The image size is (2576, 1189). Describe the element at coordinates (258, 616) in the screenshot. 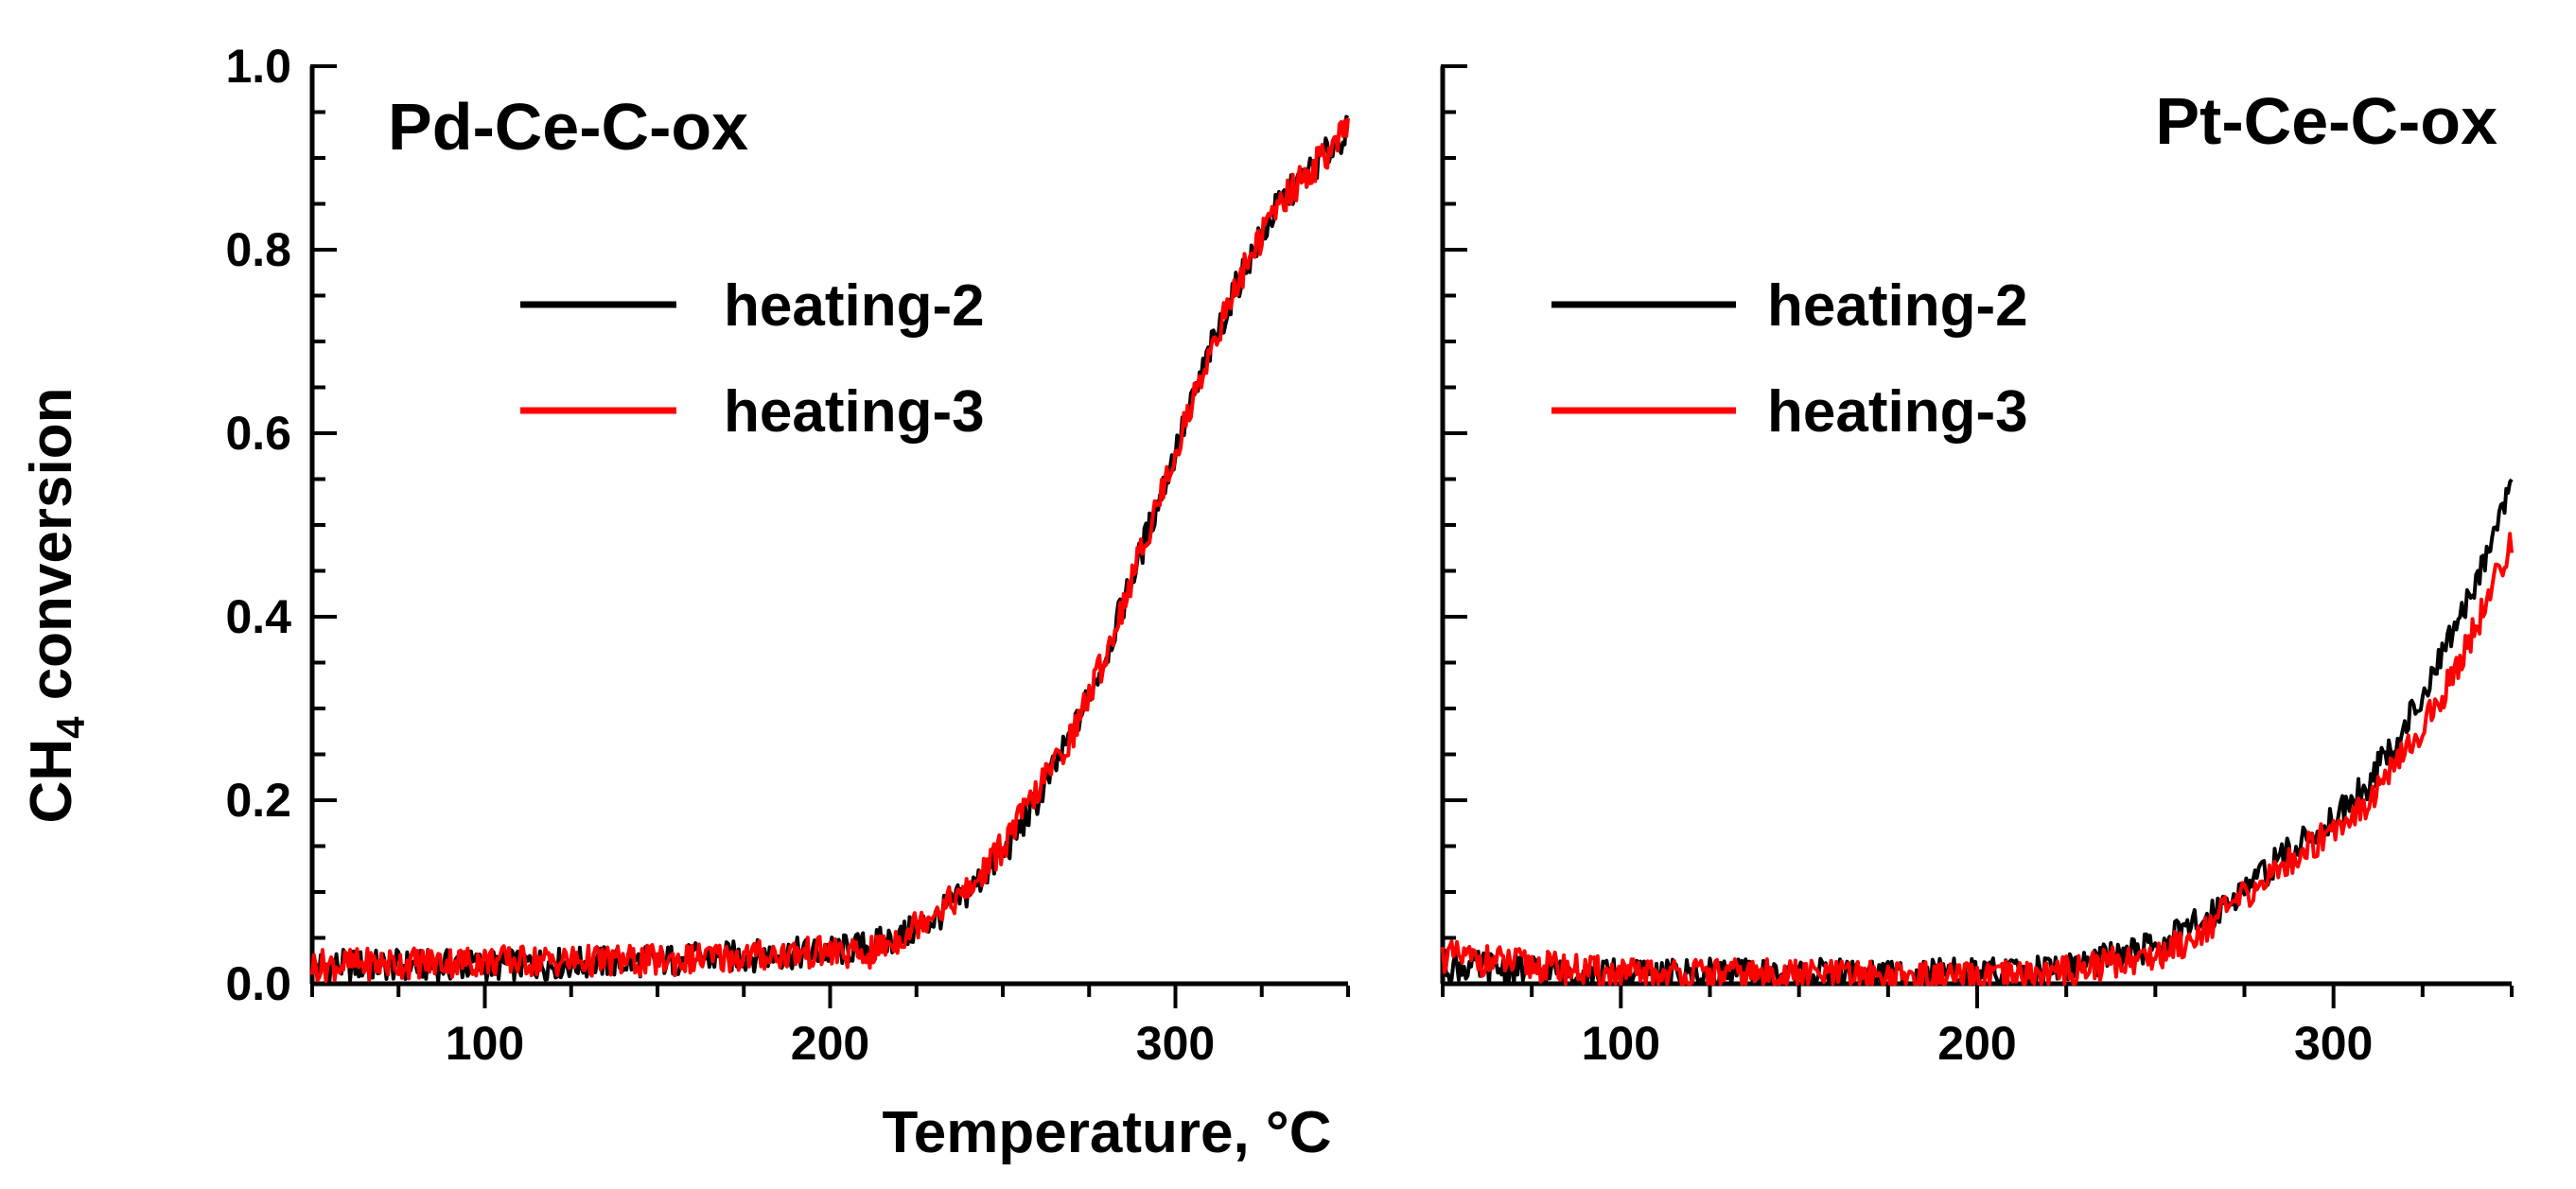

I see `y-tick-label: 0.4` at that location.